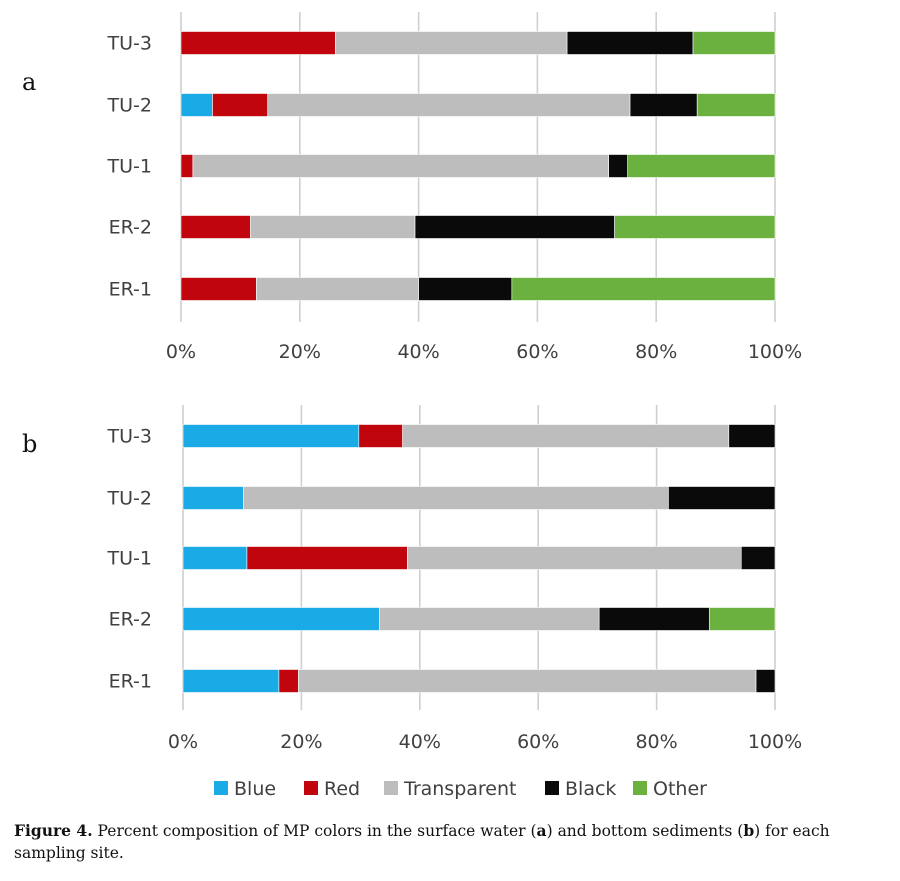  I want to click on caption-mark-b: b, so click(749, 830).